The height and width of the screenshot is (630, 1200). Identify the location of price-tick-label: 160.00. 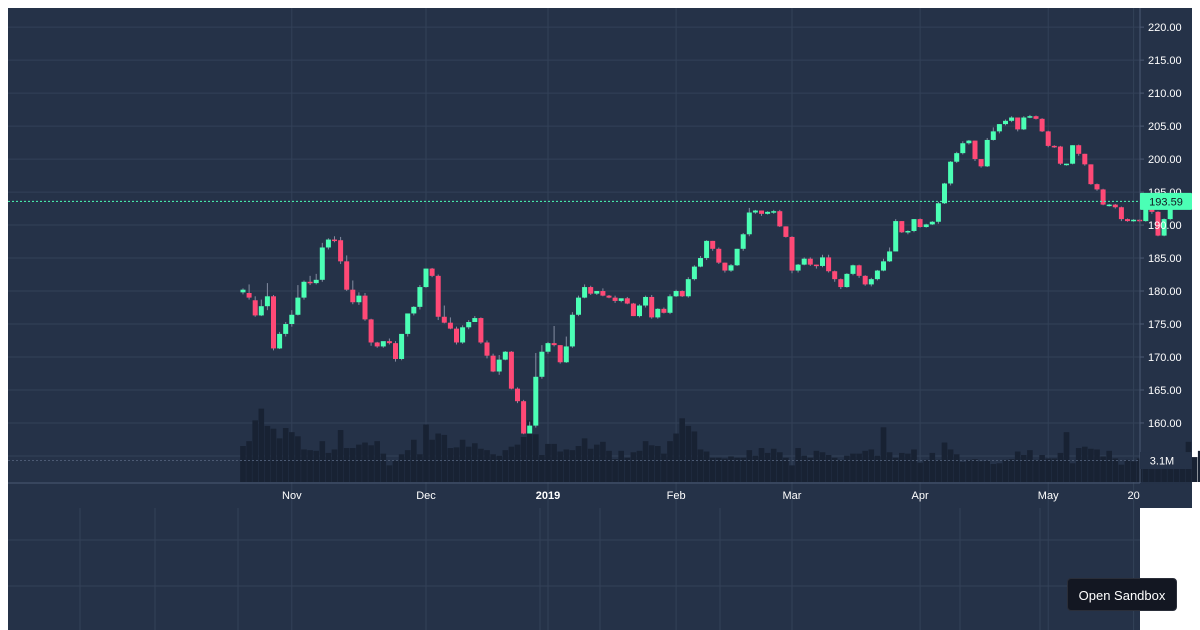
(1165, 424).